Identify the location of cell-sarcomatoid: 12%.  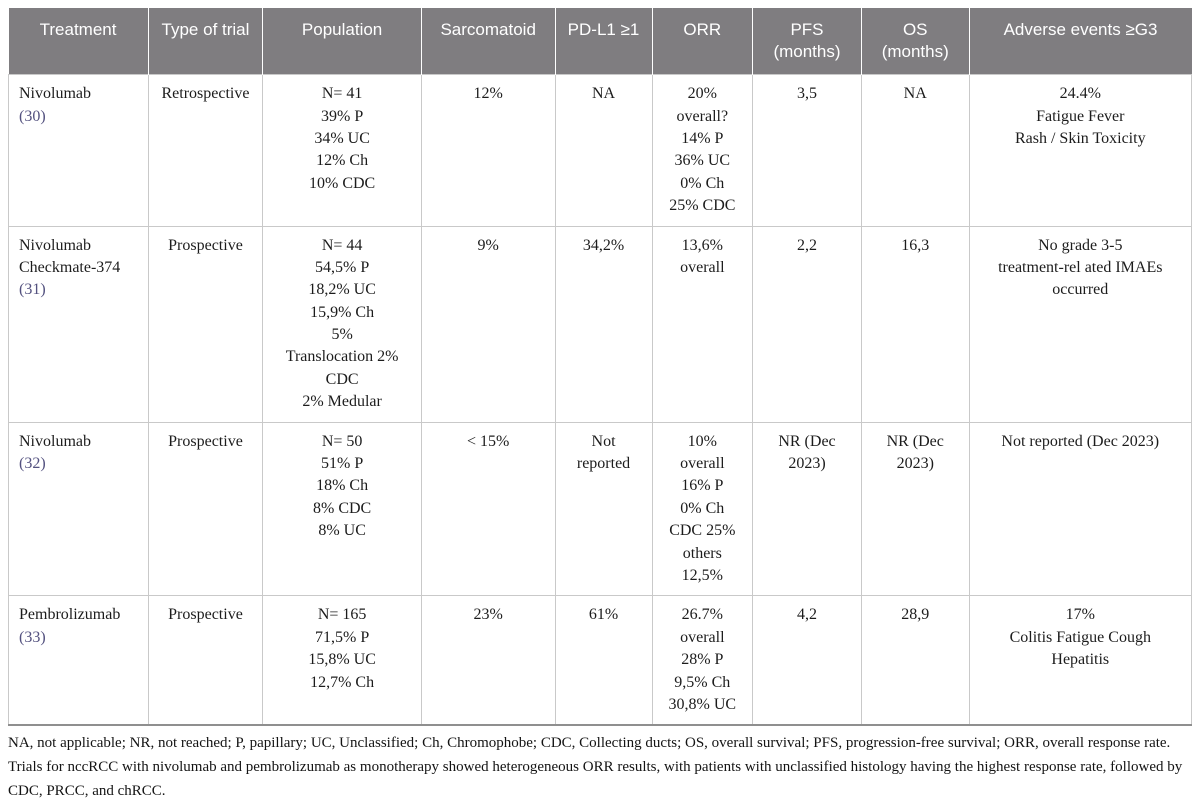
(488, 150).